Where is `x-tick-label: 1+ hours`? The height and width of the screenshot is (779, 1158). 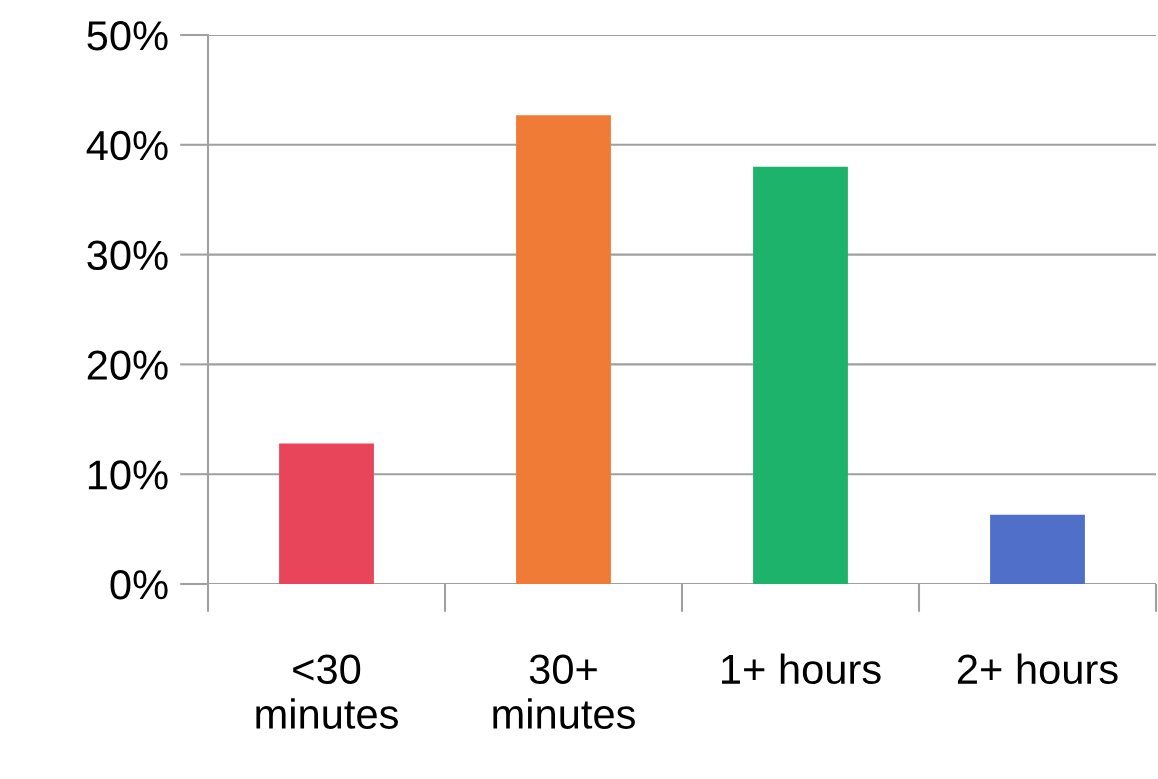
x-tick-label: 1+ hours is located at coordinates (801, 669).